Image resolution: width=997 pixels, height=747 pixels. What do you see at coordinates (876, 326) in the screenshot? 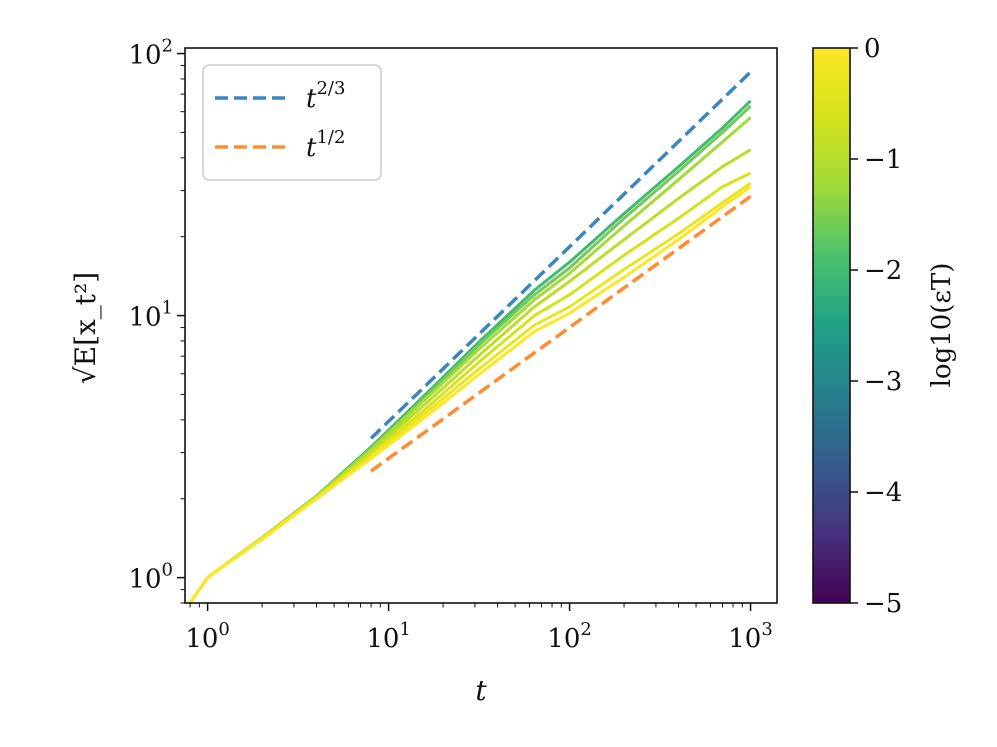
I see `colorbar-ticks: 0 −1 −2 −3 −4 −5` at bounding box center [876, 326].